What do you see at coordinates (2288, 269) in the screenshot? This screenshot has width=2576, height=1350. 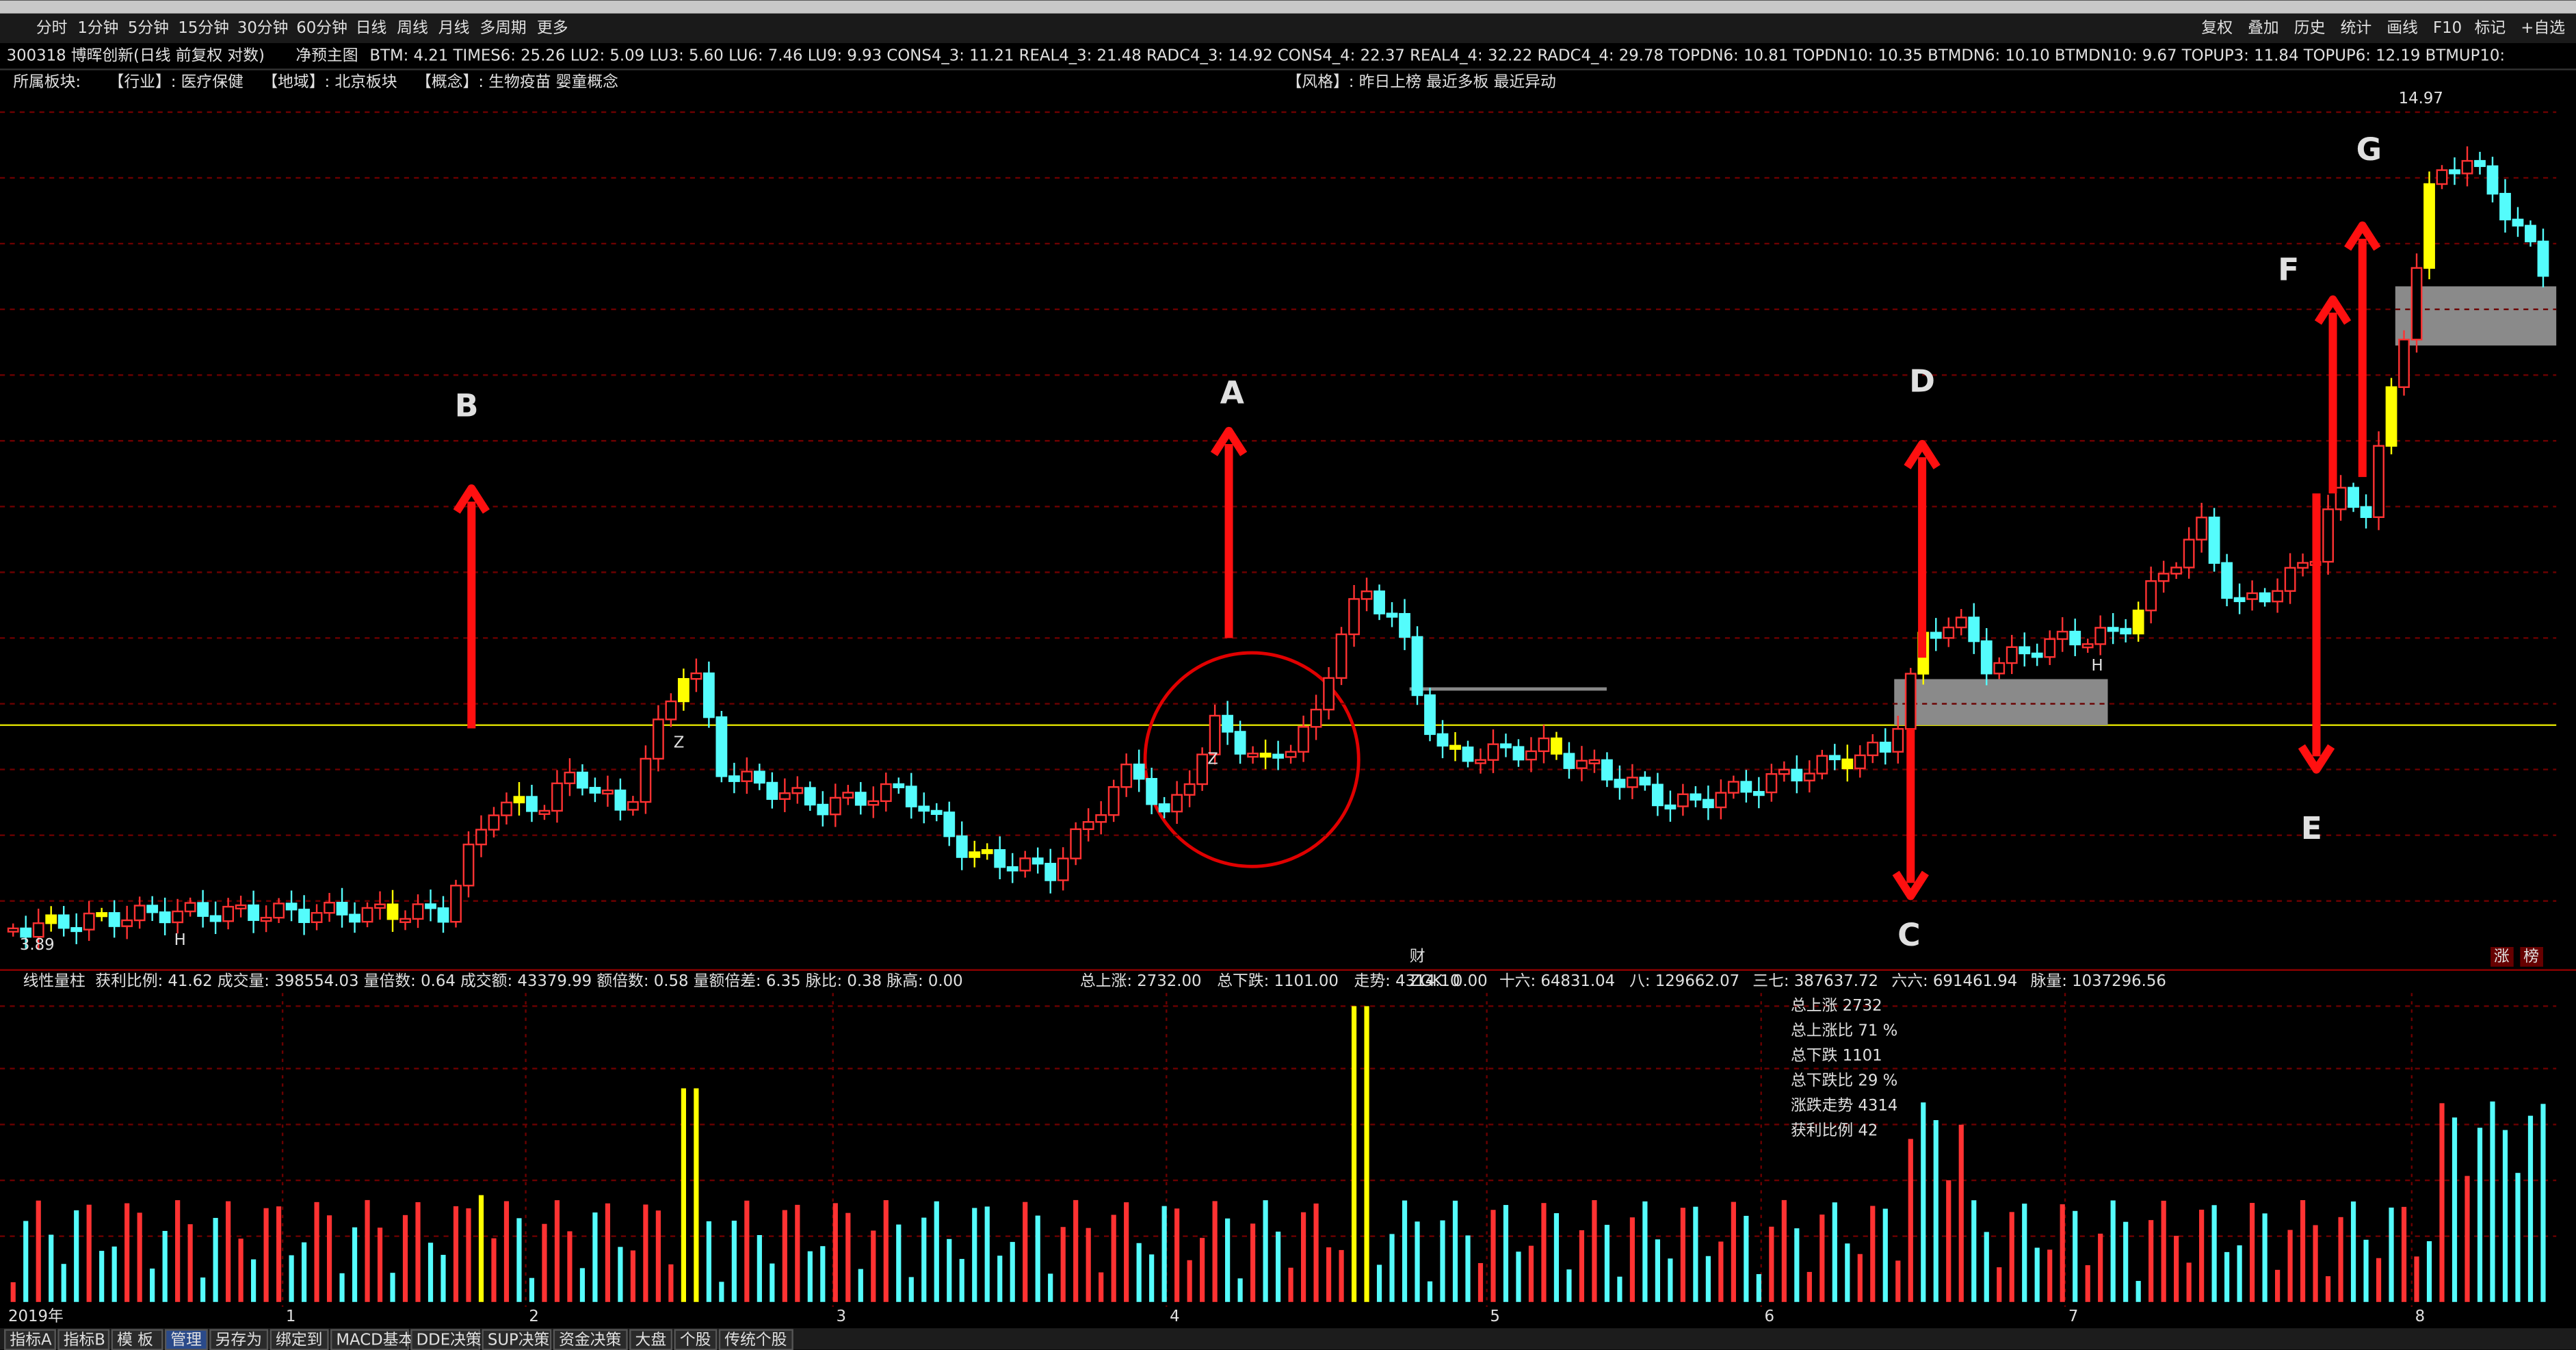 I see `annotation-label: F` at bounding box center [2288, 269].